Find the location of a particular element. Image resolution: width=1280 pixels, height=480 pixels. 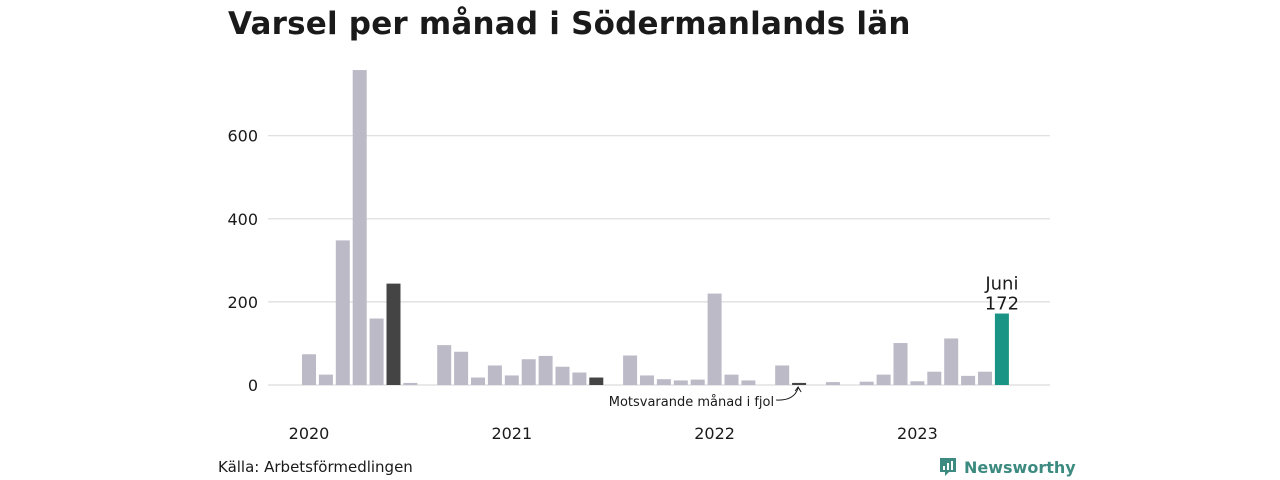

annotation-arrowhead is located at coordinates (798, 389).